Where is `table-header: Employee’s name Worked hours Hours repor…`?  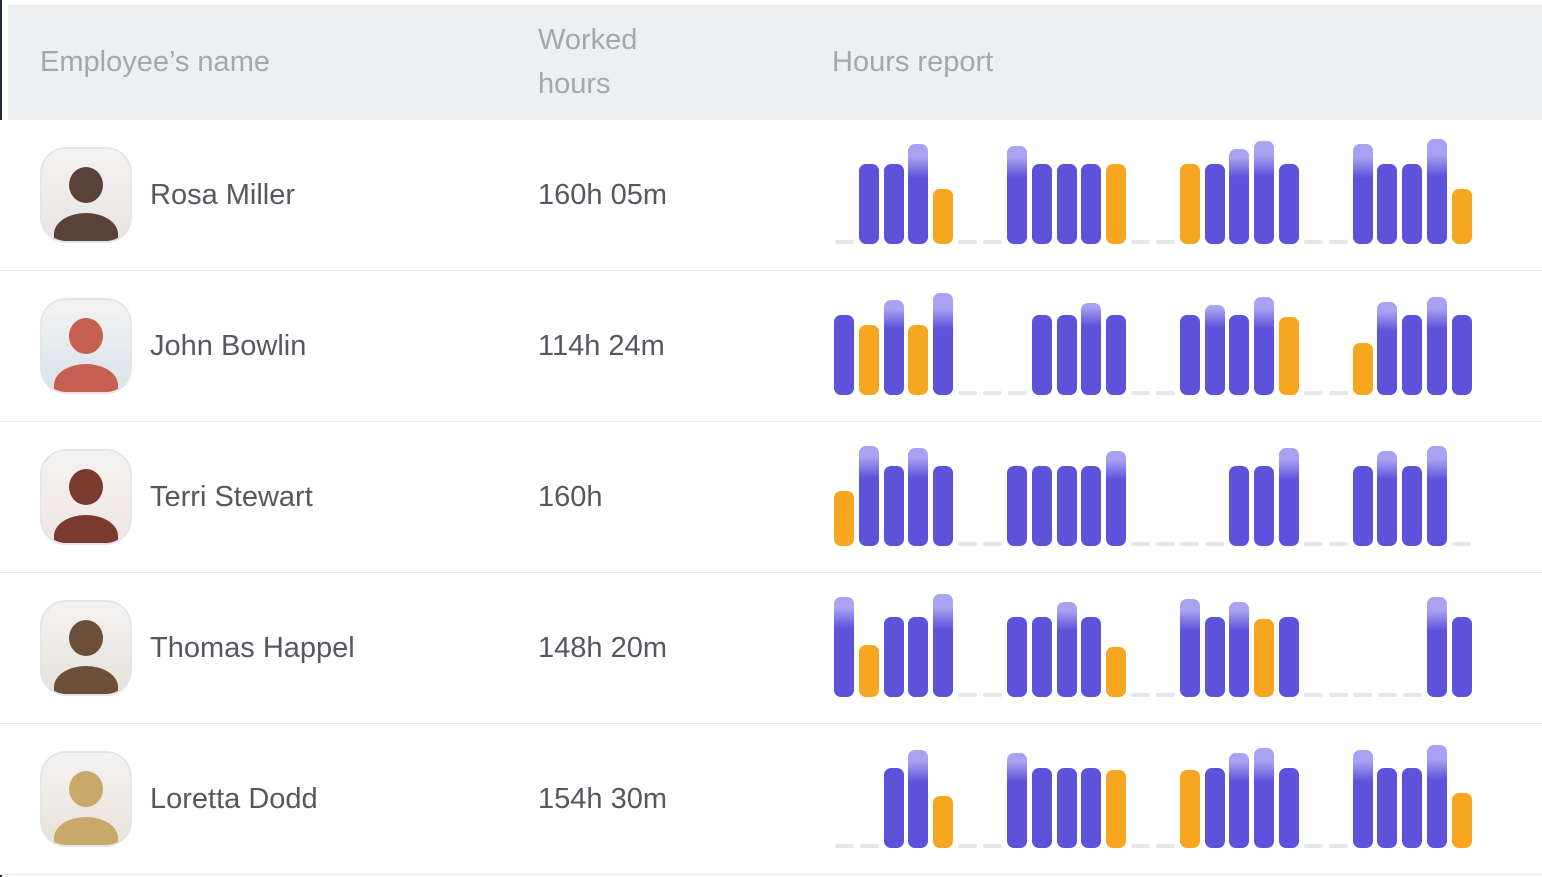
table-header: Employee’s name Worked hours Hours repor… is located at coordinates (775, 62).